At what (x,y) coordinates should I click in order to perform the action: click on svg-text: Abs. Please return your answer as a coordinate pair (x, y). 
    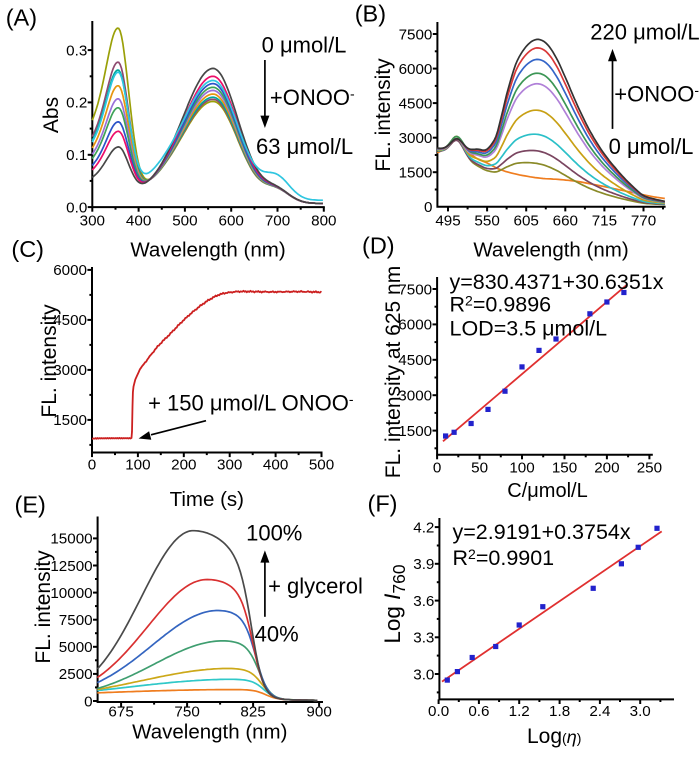
    Looking at the image, I should click on (51, 115).